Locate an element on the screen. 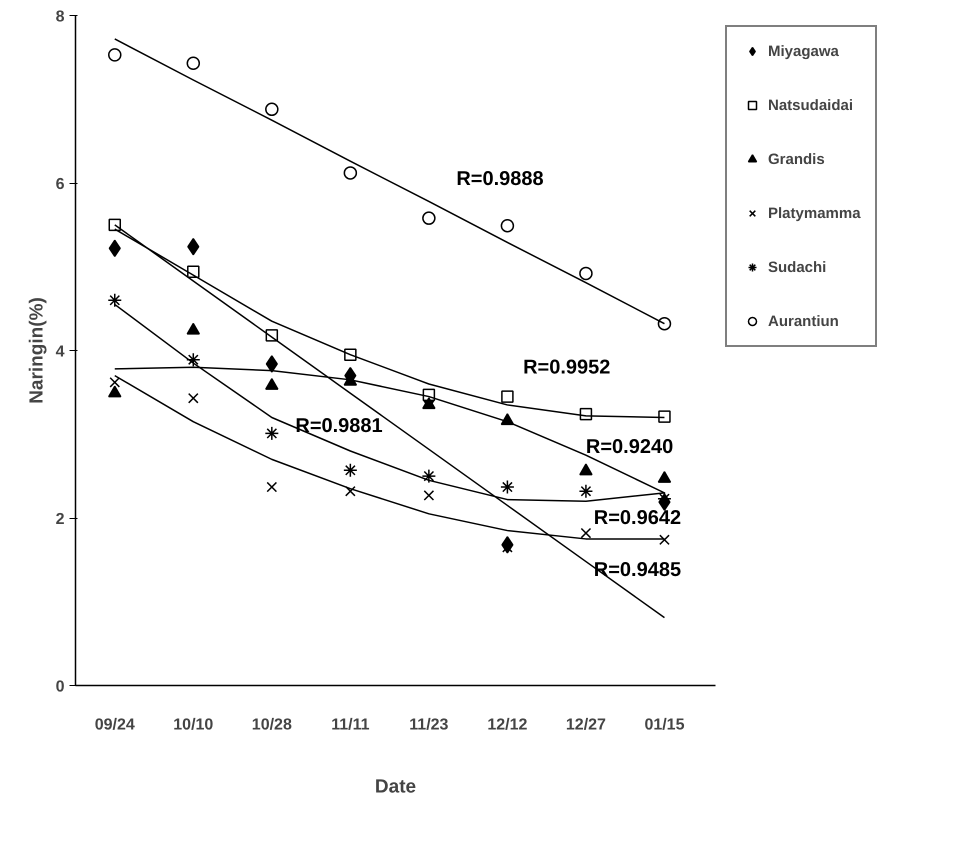  annotation: R=0.9240 is located at coordinates (630, 447).